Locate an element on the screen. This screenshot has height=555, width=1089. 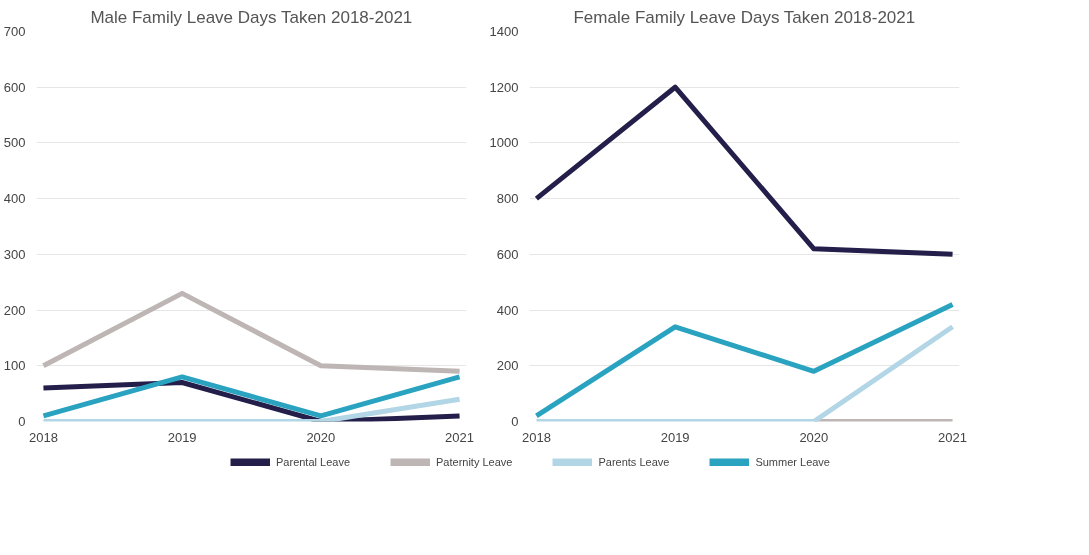
legend-label: Summer Leave is located at coordinates (792, 462).